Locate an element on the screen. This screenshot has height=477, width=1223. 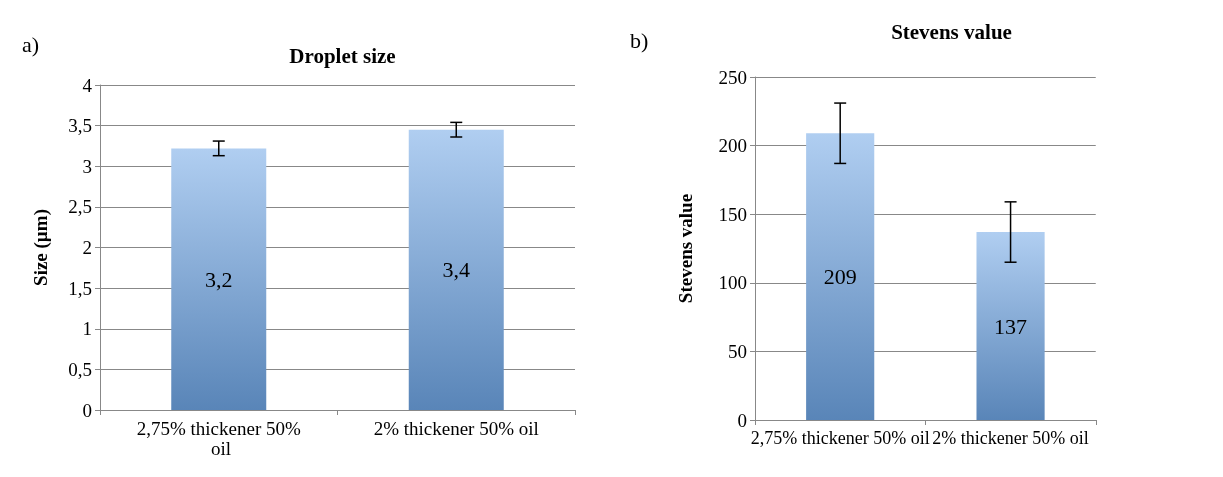
y-tick-label: 250 is located at coordinates (732, 77).